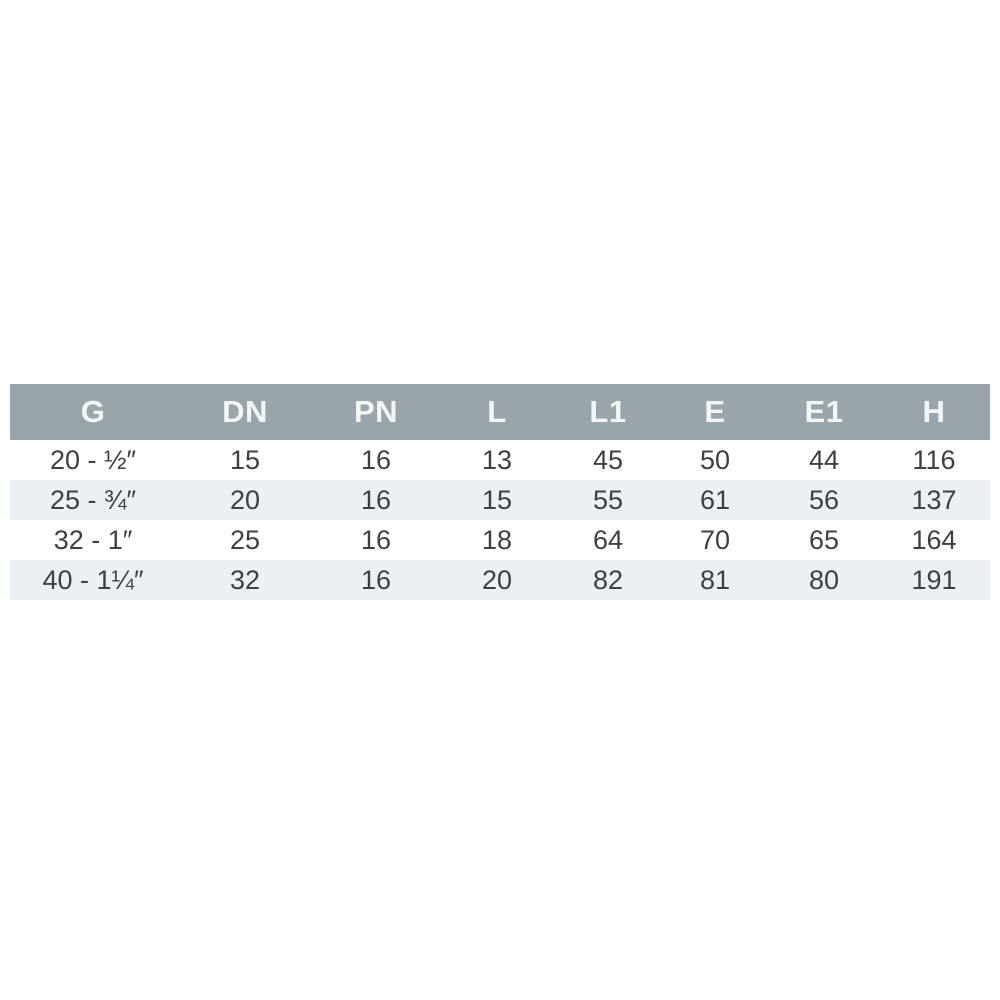 The height and width of the screenshot is (1000, 1000). I want to click on column-header-h: H, so click(934, 412).